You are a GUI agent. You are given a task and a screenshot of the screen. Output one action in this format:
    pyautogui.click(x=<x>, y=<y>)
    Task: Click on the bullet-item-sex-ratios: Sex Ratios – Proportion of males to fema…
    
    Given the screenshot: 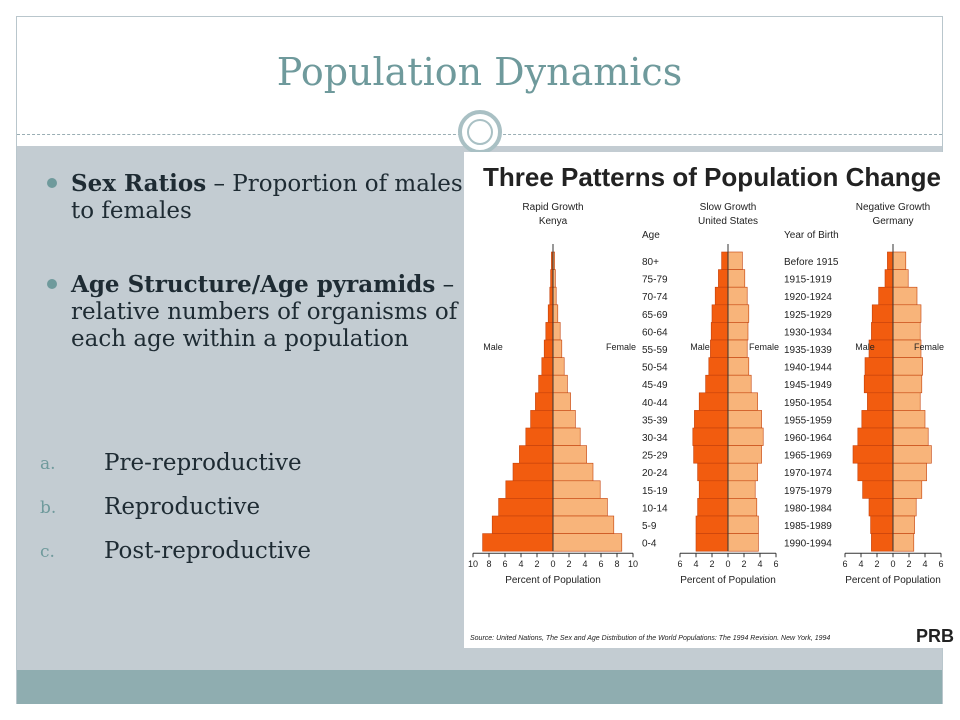 What is the action you would take?
    pyautogui.click(x=257, y=197)
    